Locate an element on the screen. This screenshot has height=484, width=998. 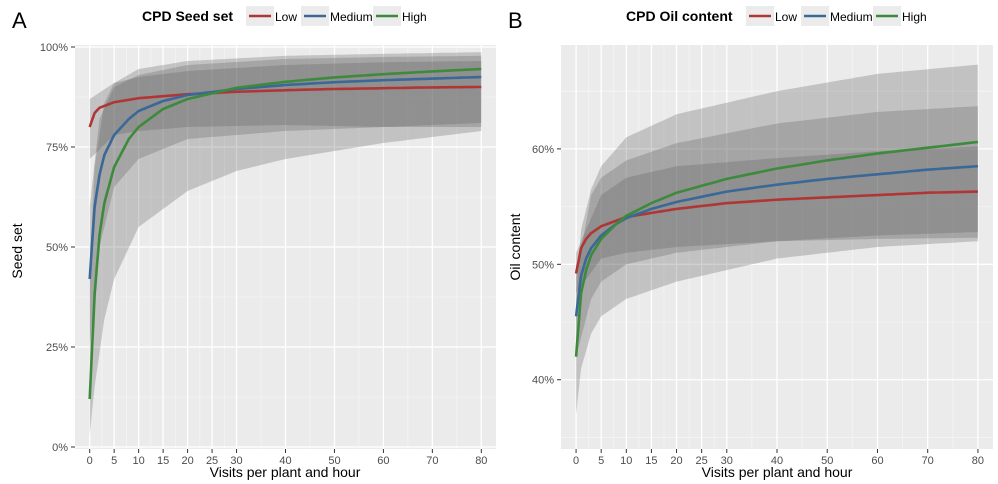
series-line-b-low is located at coordinates (776, 232).